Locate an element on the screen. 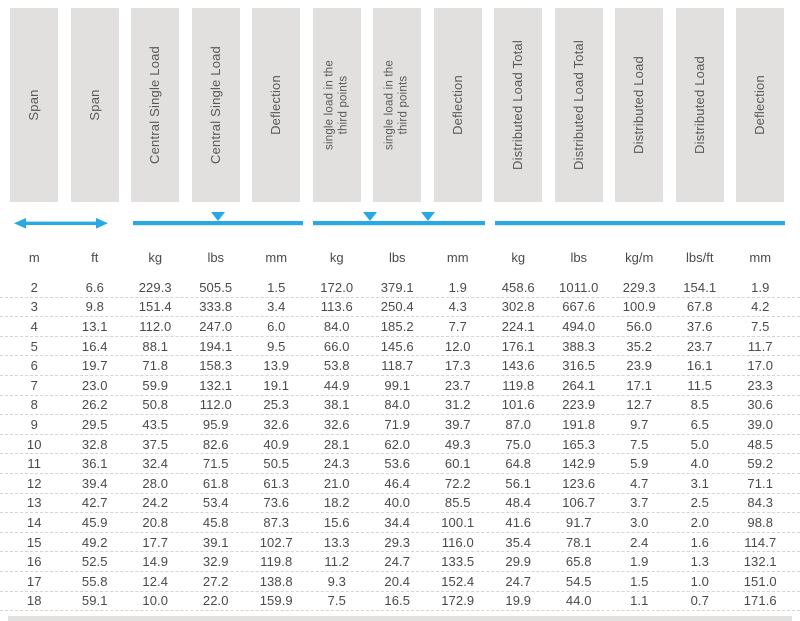 This screenshot has height=621, width=800. table-cell: 1.9 is located at coordinates (760, 287).